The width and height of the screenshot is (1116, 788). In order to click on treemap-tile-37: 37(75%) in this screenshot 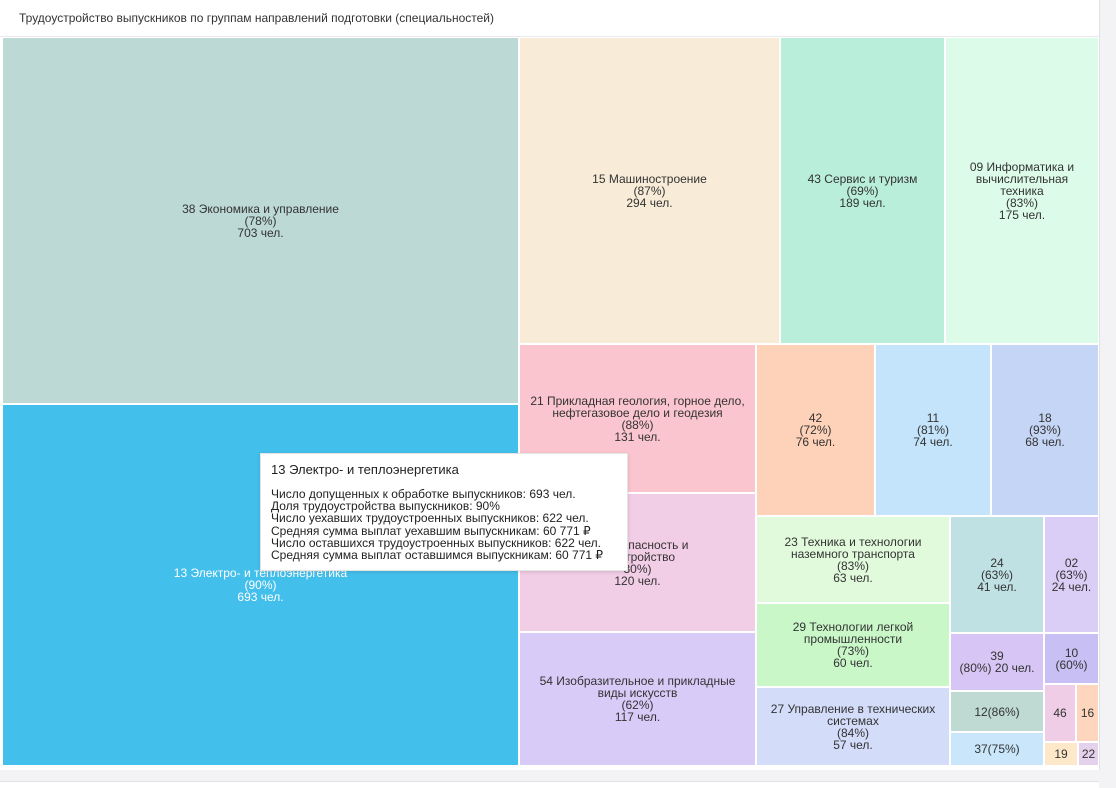, I will do `click(997, 749)`.